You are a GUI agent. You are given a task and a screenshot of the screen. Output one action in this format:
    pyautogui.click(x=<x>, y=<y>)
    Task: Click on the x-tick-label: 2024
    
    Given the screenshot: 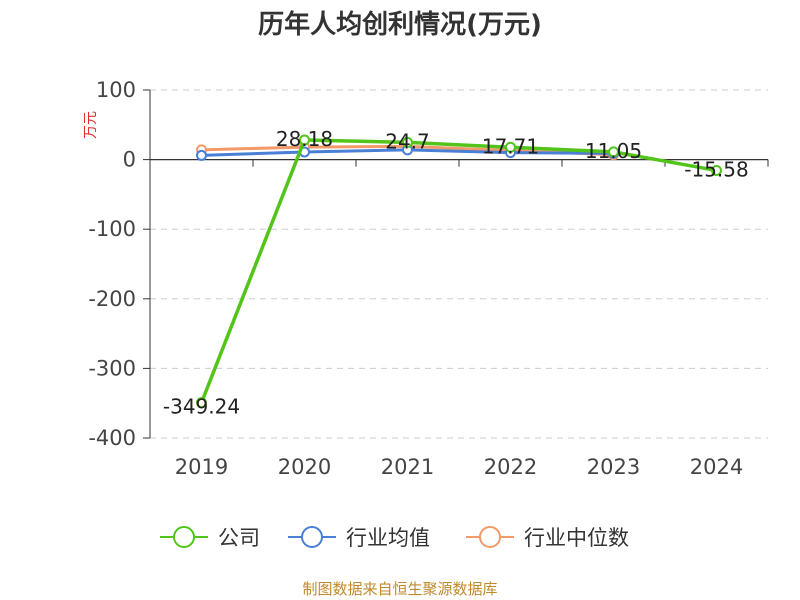 What is the action you would take?
    pyautogui.click(x=716, y=467)
    